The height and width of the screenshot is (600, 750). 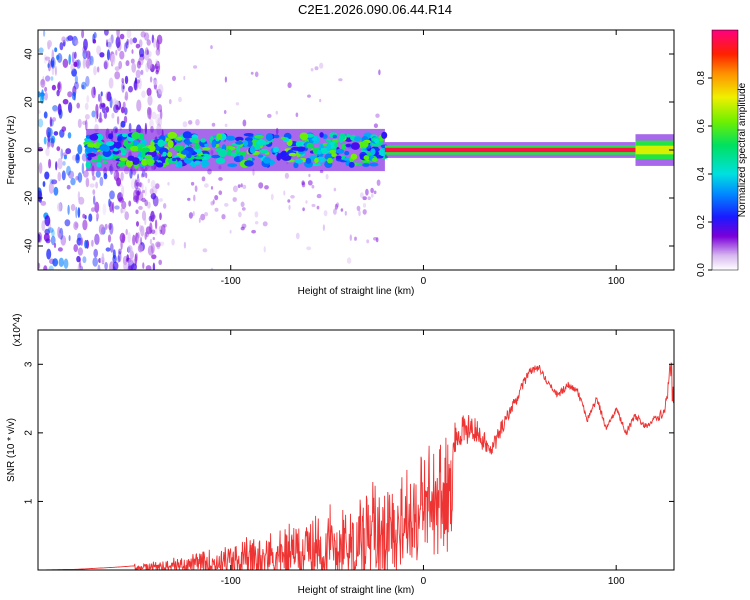 What do you see at coordinates (17, 329) in the screenshot?
I see `snr-scale-label: (x10^4)` at bounding box center [17, 329].